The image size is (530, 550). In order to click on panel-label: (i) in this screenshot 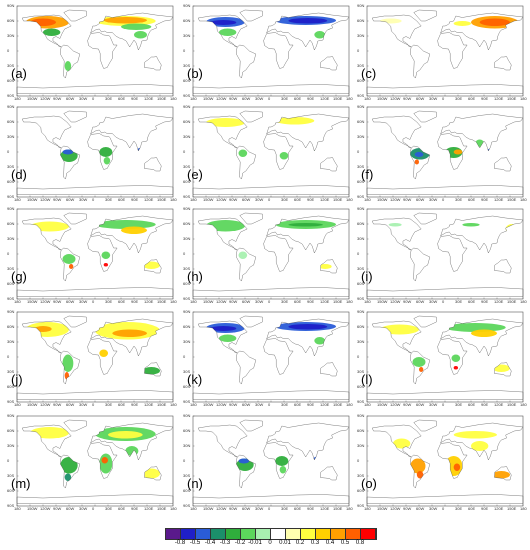, I will do `click(367, 276)`.